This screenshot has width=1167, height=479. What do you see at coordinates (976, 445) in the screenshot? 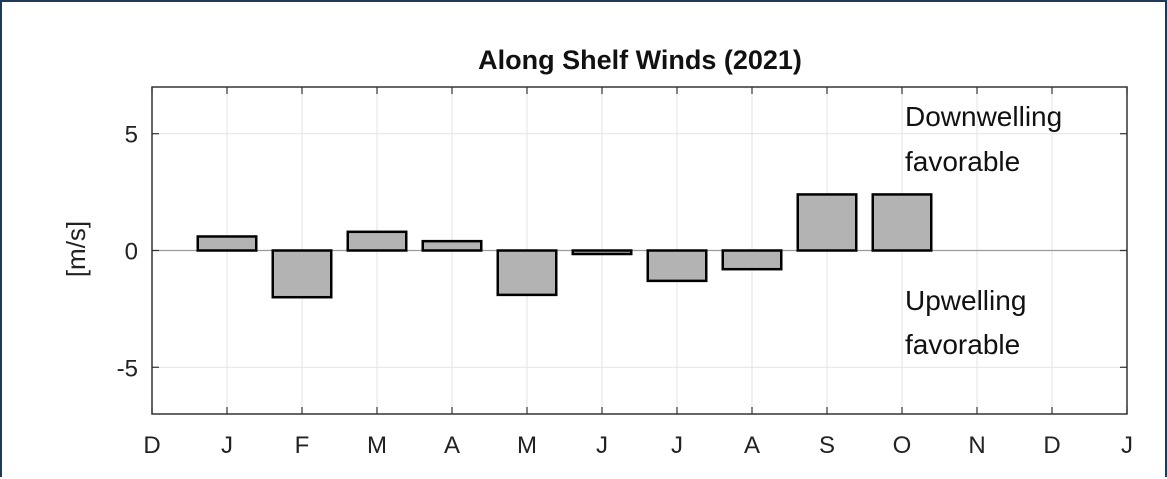
I see `x-tick-label: N` at bounding box center [976, 445].